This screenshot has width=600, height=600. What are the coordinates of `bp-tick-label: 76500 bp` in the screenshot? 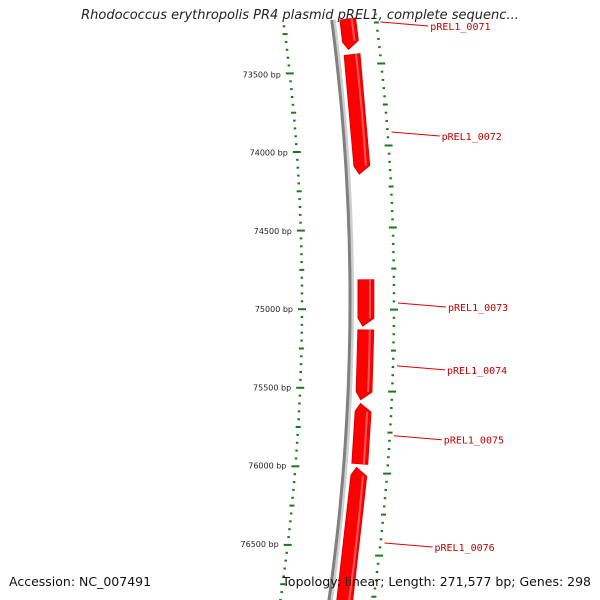 It's located at (260, 544).